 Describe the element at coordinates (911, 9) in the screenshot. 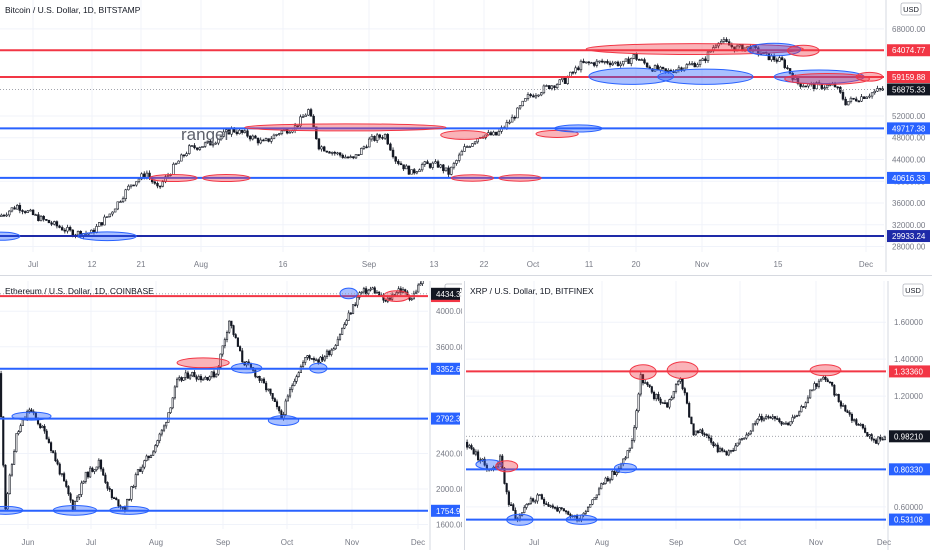

I see `currency-label: USD` at that location.